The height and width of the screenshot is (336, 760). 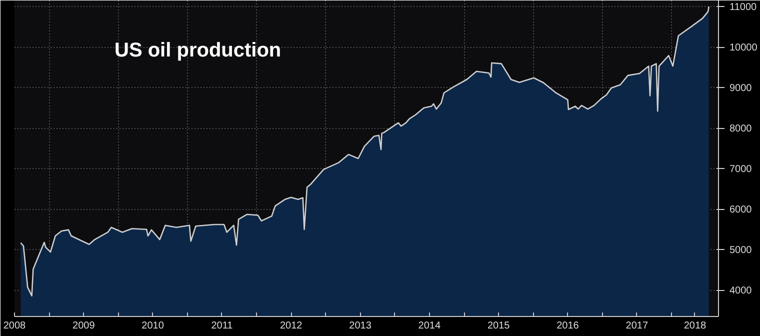 What do you see at coordinates (741, 210) in the screenshot?
I see `y-tick-label: 6000` at bounding box center [741, 210].